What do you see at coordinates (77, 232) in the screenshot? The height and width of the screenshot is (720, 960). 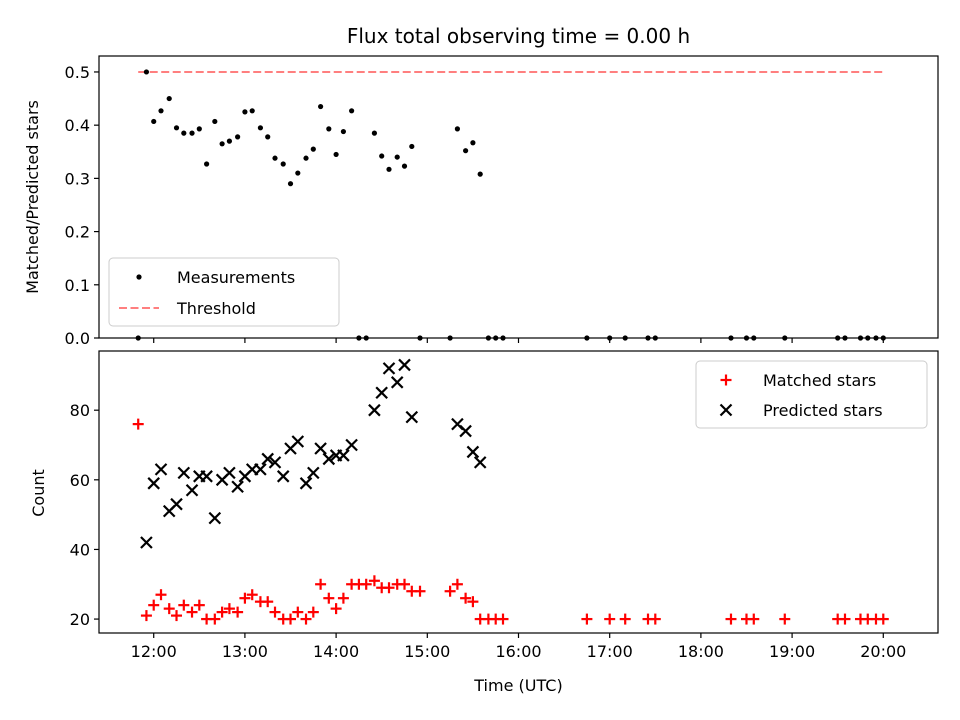 I see `top-plot-y-tick-label: 0.2` at bounding box center [77, 232].